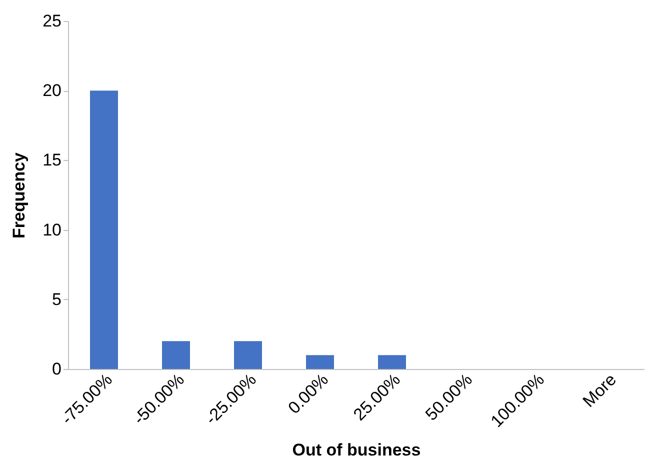 This screenshot has height=466, width=654. What do you see at coordinates (52, 230) in the screenshot?
I see `y-tick-label: 10` at bounding box center [52, 230].